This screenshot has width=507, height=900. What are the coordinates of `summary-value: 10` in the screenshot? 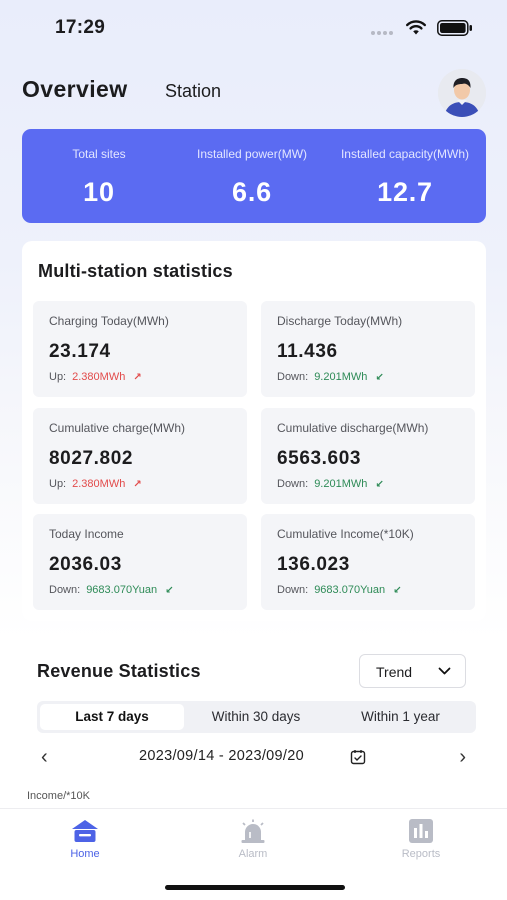 It's located at (99, 192).